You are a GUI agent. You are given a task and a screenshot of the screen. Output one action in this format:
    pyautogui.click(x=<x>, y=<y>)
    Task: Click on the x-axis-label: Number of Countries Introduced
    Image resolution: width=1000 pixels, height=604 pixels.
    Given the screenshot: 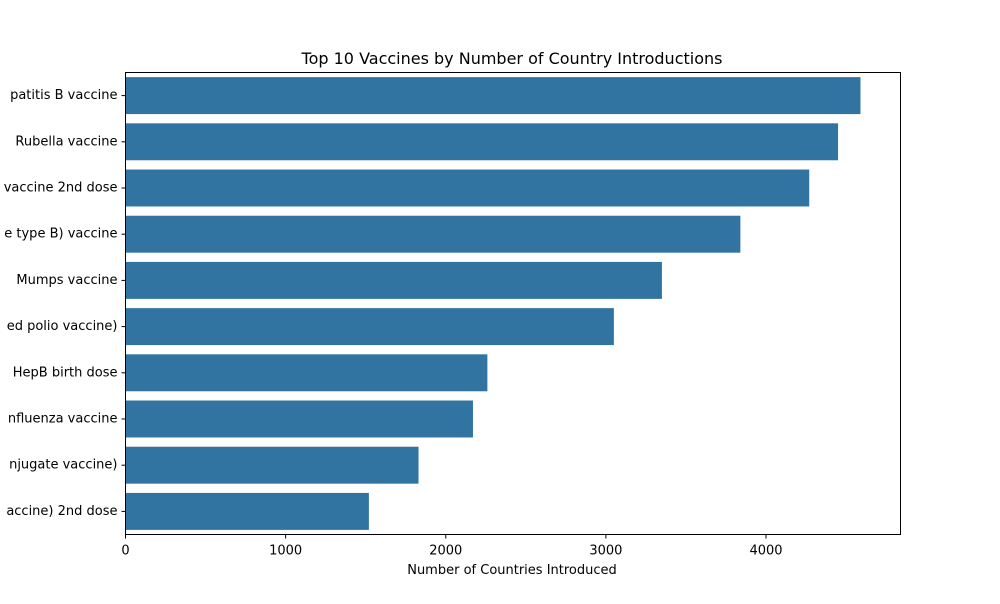 What is the action you would take?
    pyautogui.click(x=512, y=570)
    